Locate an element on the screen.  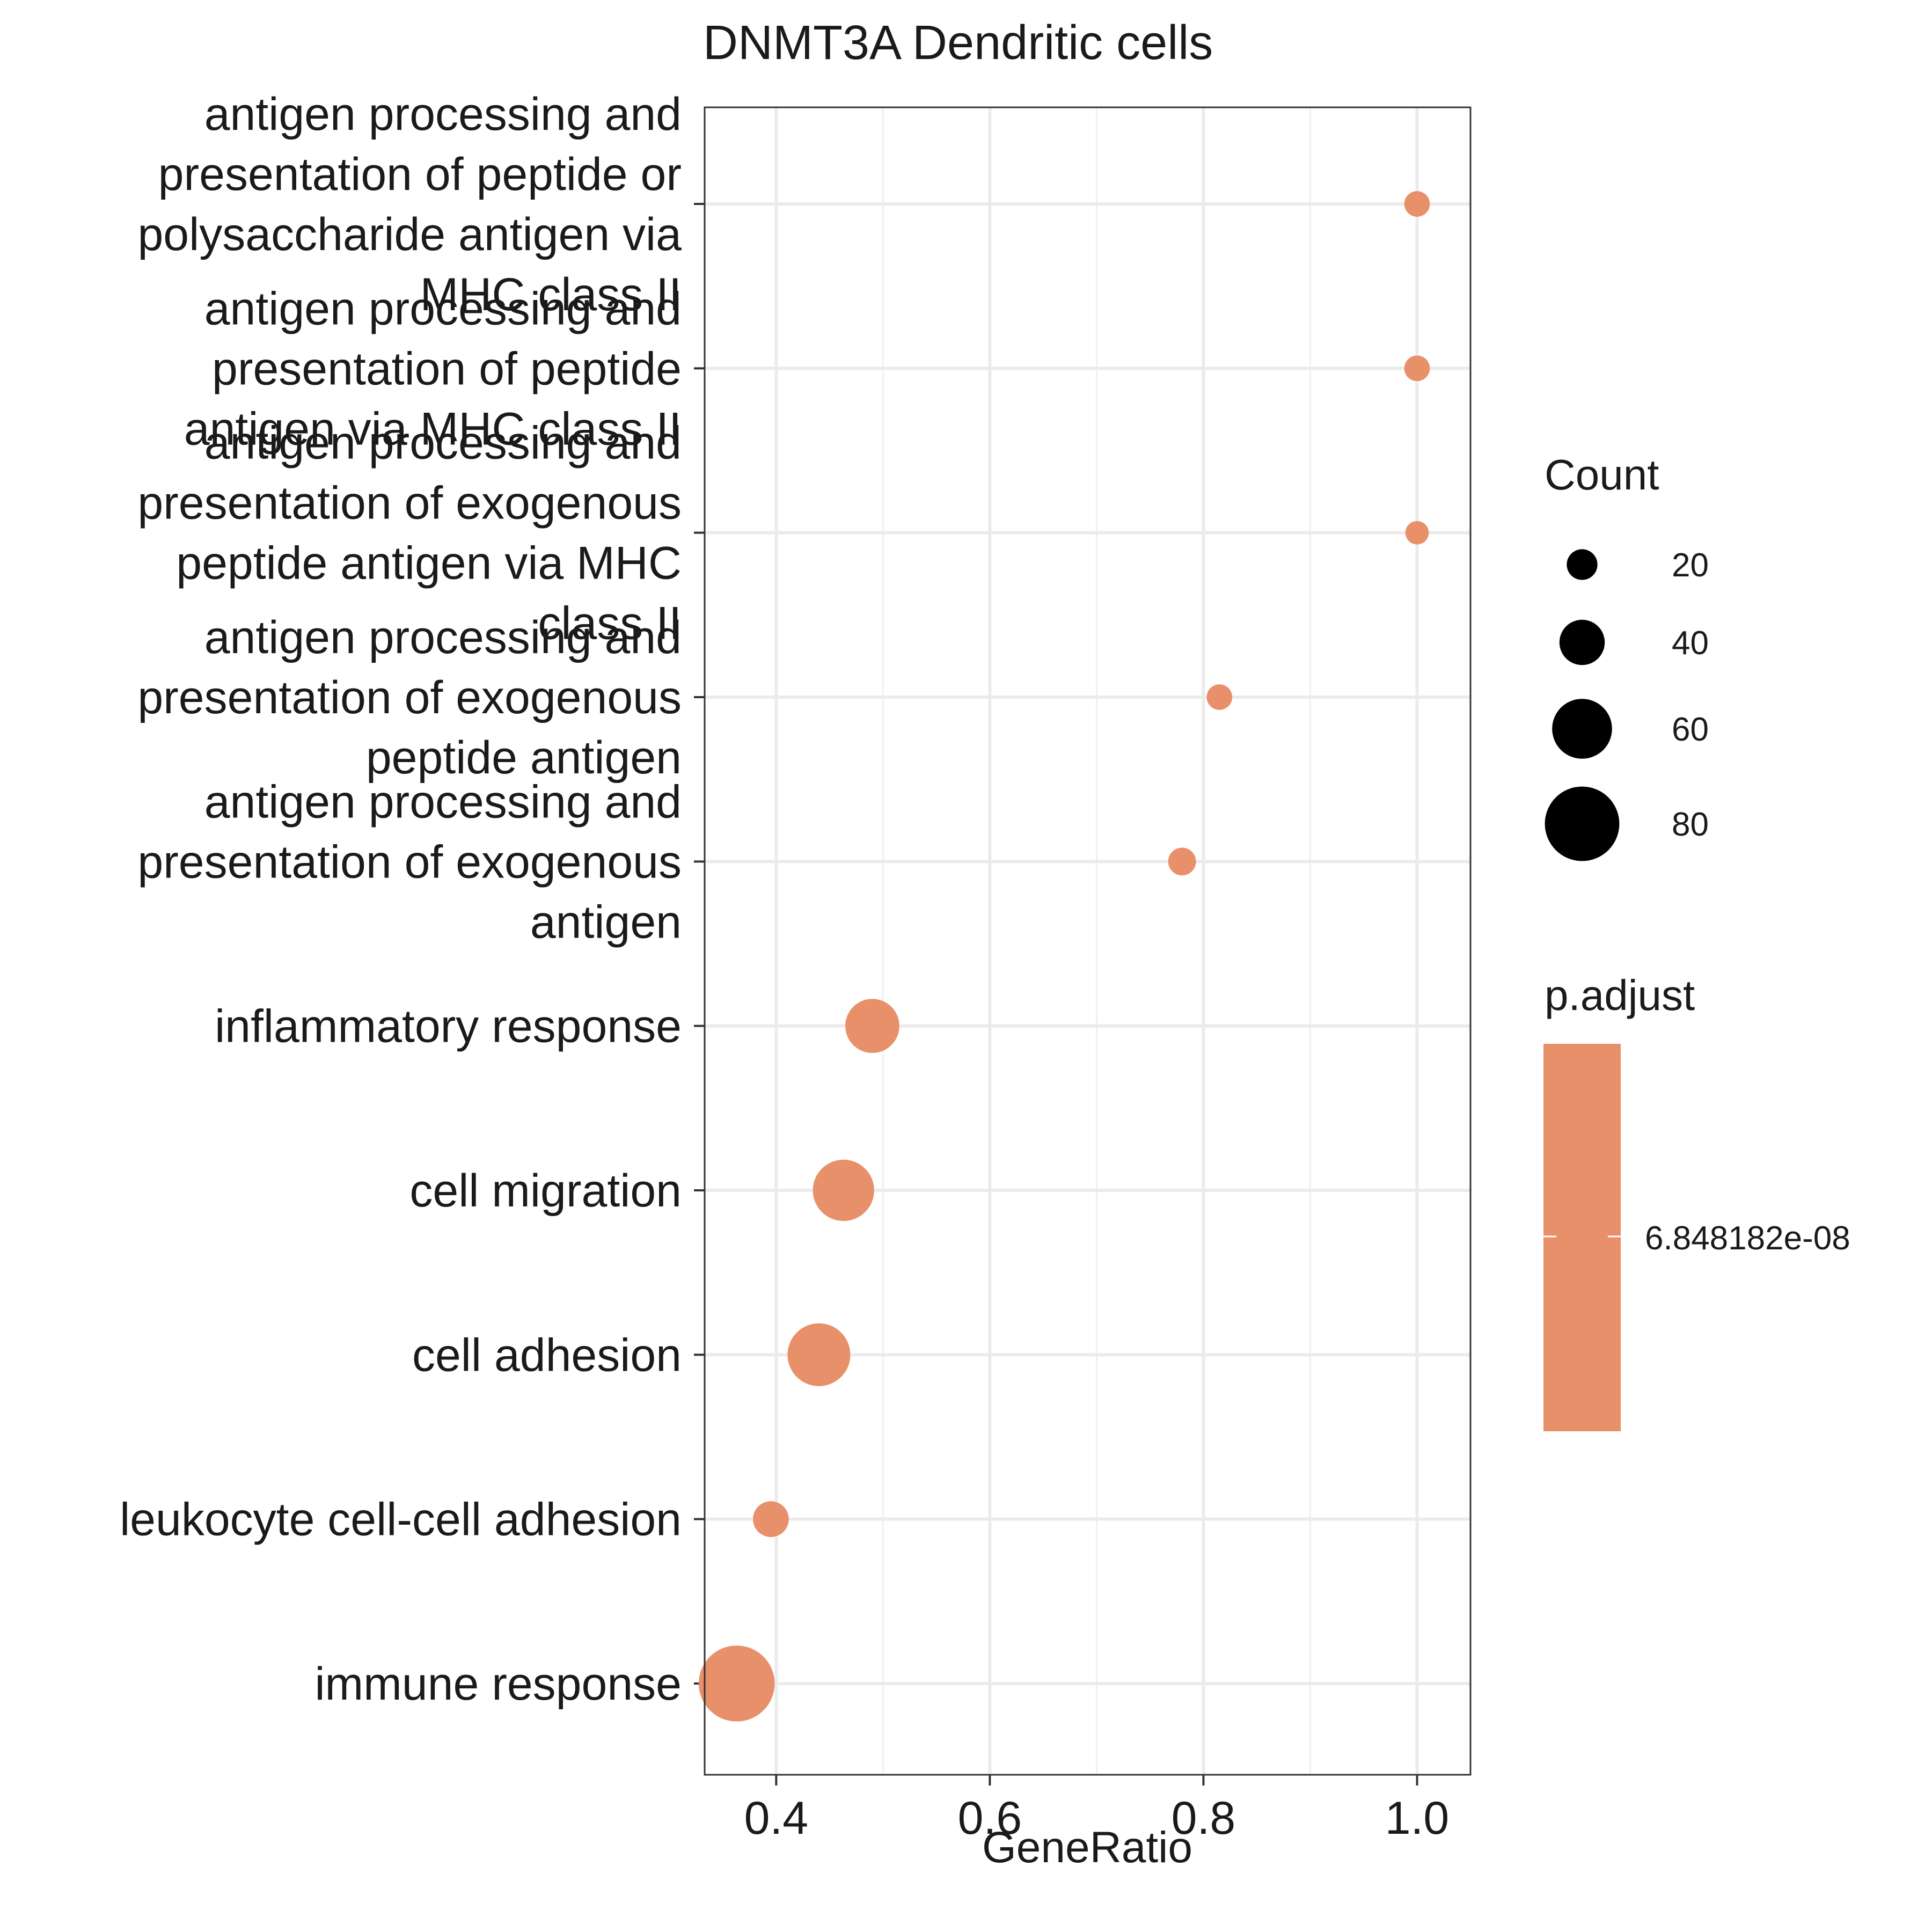
x-tick-label: 1.0 is located at coordinates (1417, 1818).